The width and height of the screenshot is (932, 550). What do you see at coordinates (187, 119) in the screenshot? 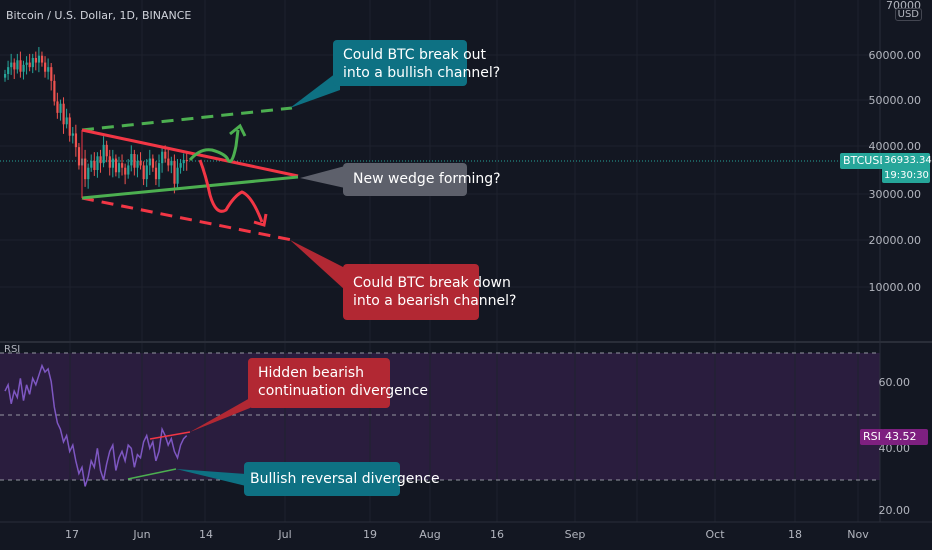
I see `bullish-channel-line` at bounding box center [187, 119].